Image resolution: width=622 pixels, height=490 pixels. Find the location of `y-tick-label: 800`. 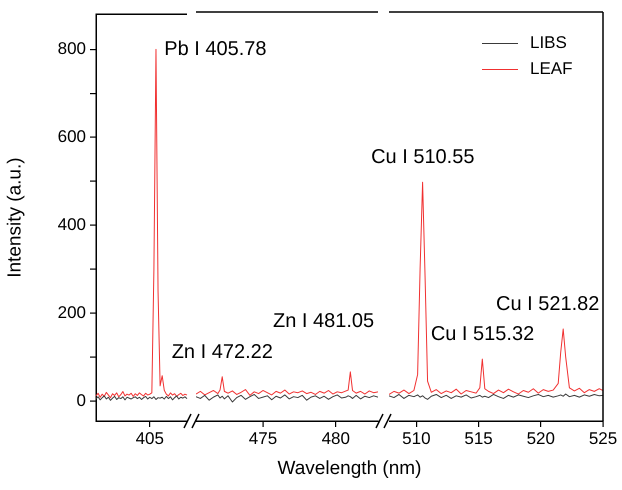

y-tick-label: 800 is located at coordinates (72, 48).